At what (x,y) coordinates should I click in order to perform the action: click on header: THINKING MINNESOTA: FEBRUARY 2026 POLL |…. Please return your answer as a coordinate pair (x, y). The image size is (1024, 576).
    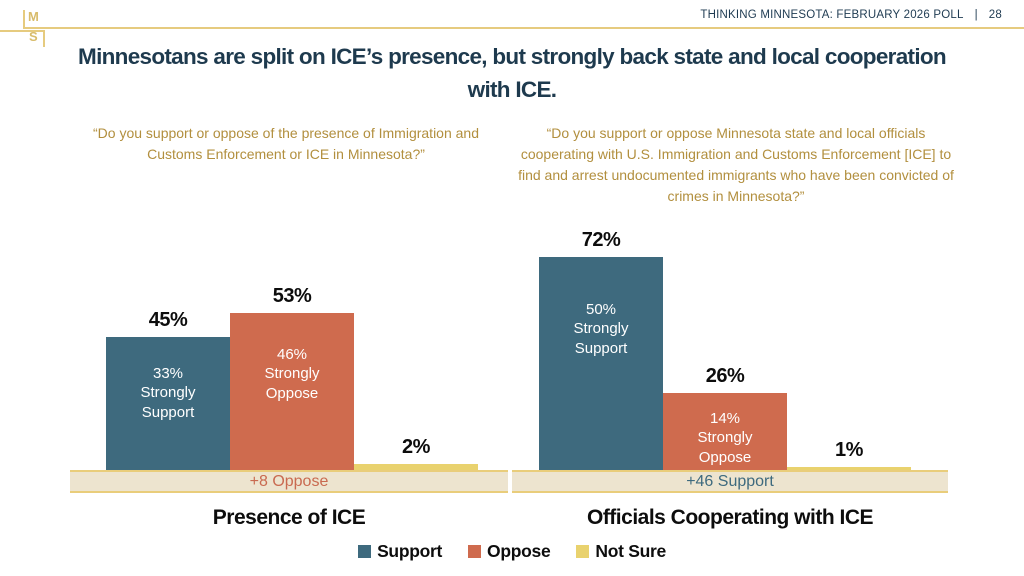
    Looking at the image, I should click on (851, 15).